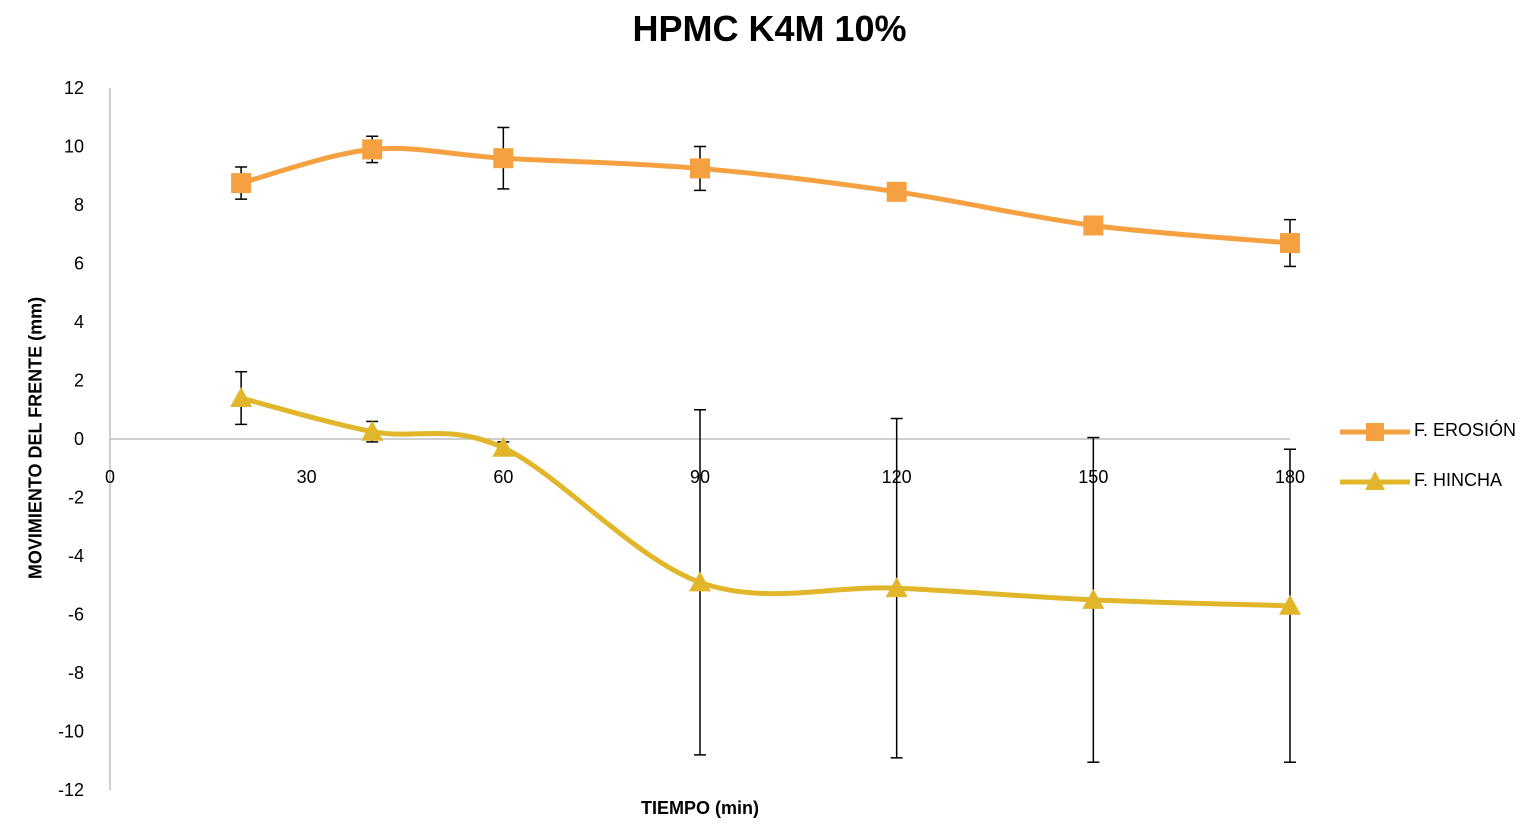  What do you see at coordinates (503, 477) in the screenshot?
I see `x-tick-label: 60` at bounding box center [503, 477].